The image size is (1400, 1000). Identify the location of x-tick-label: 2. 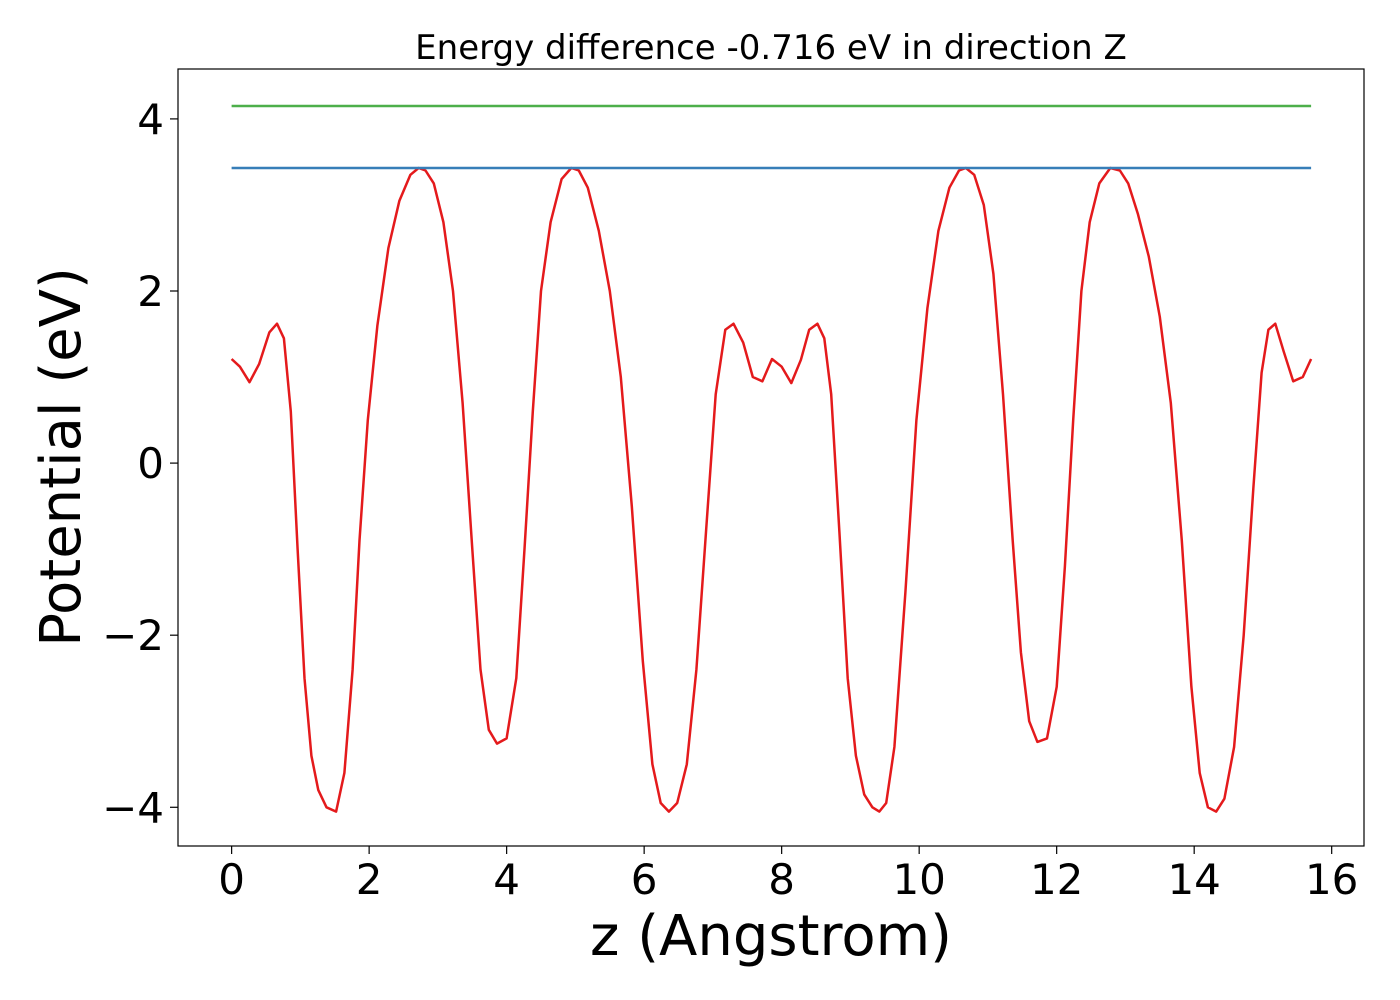
(369, 879).